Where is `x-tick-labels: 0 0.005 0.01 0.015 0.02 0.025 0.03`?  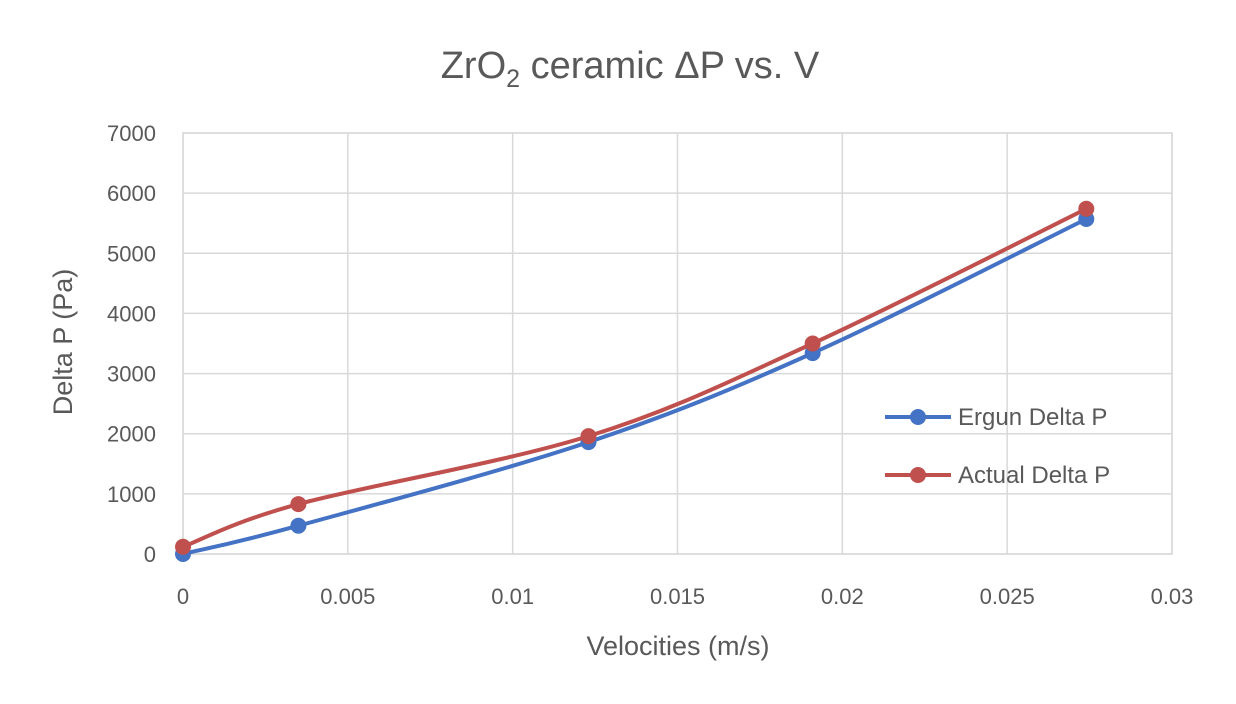 x-tick-labels: 0 0.005 0.01 0.015 0.02 0.025 0.03 is located at coordinates (685, 596).